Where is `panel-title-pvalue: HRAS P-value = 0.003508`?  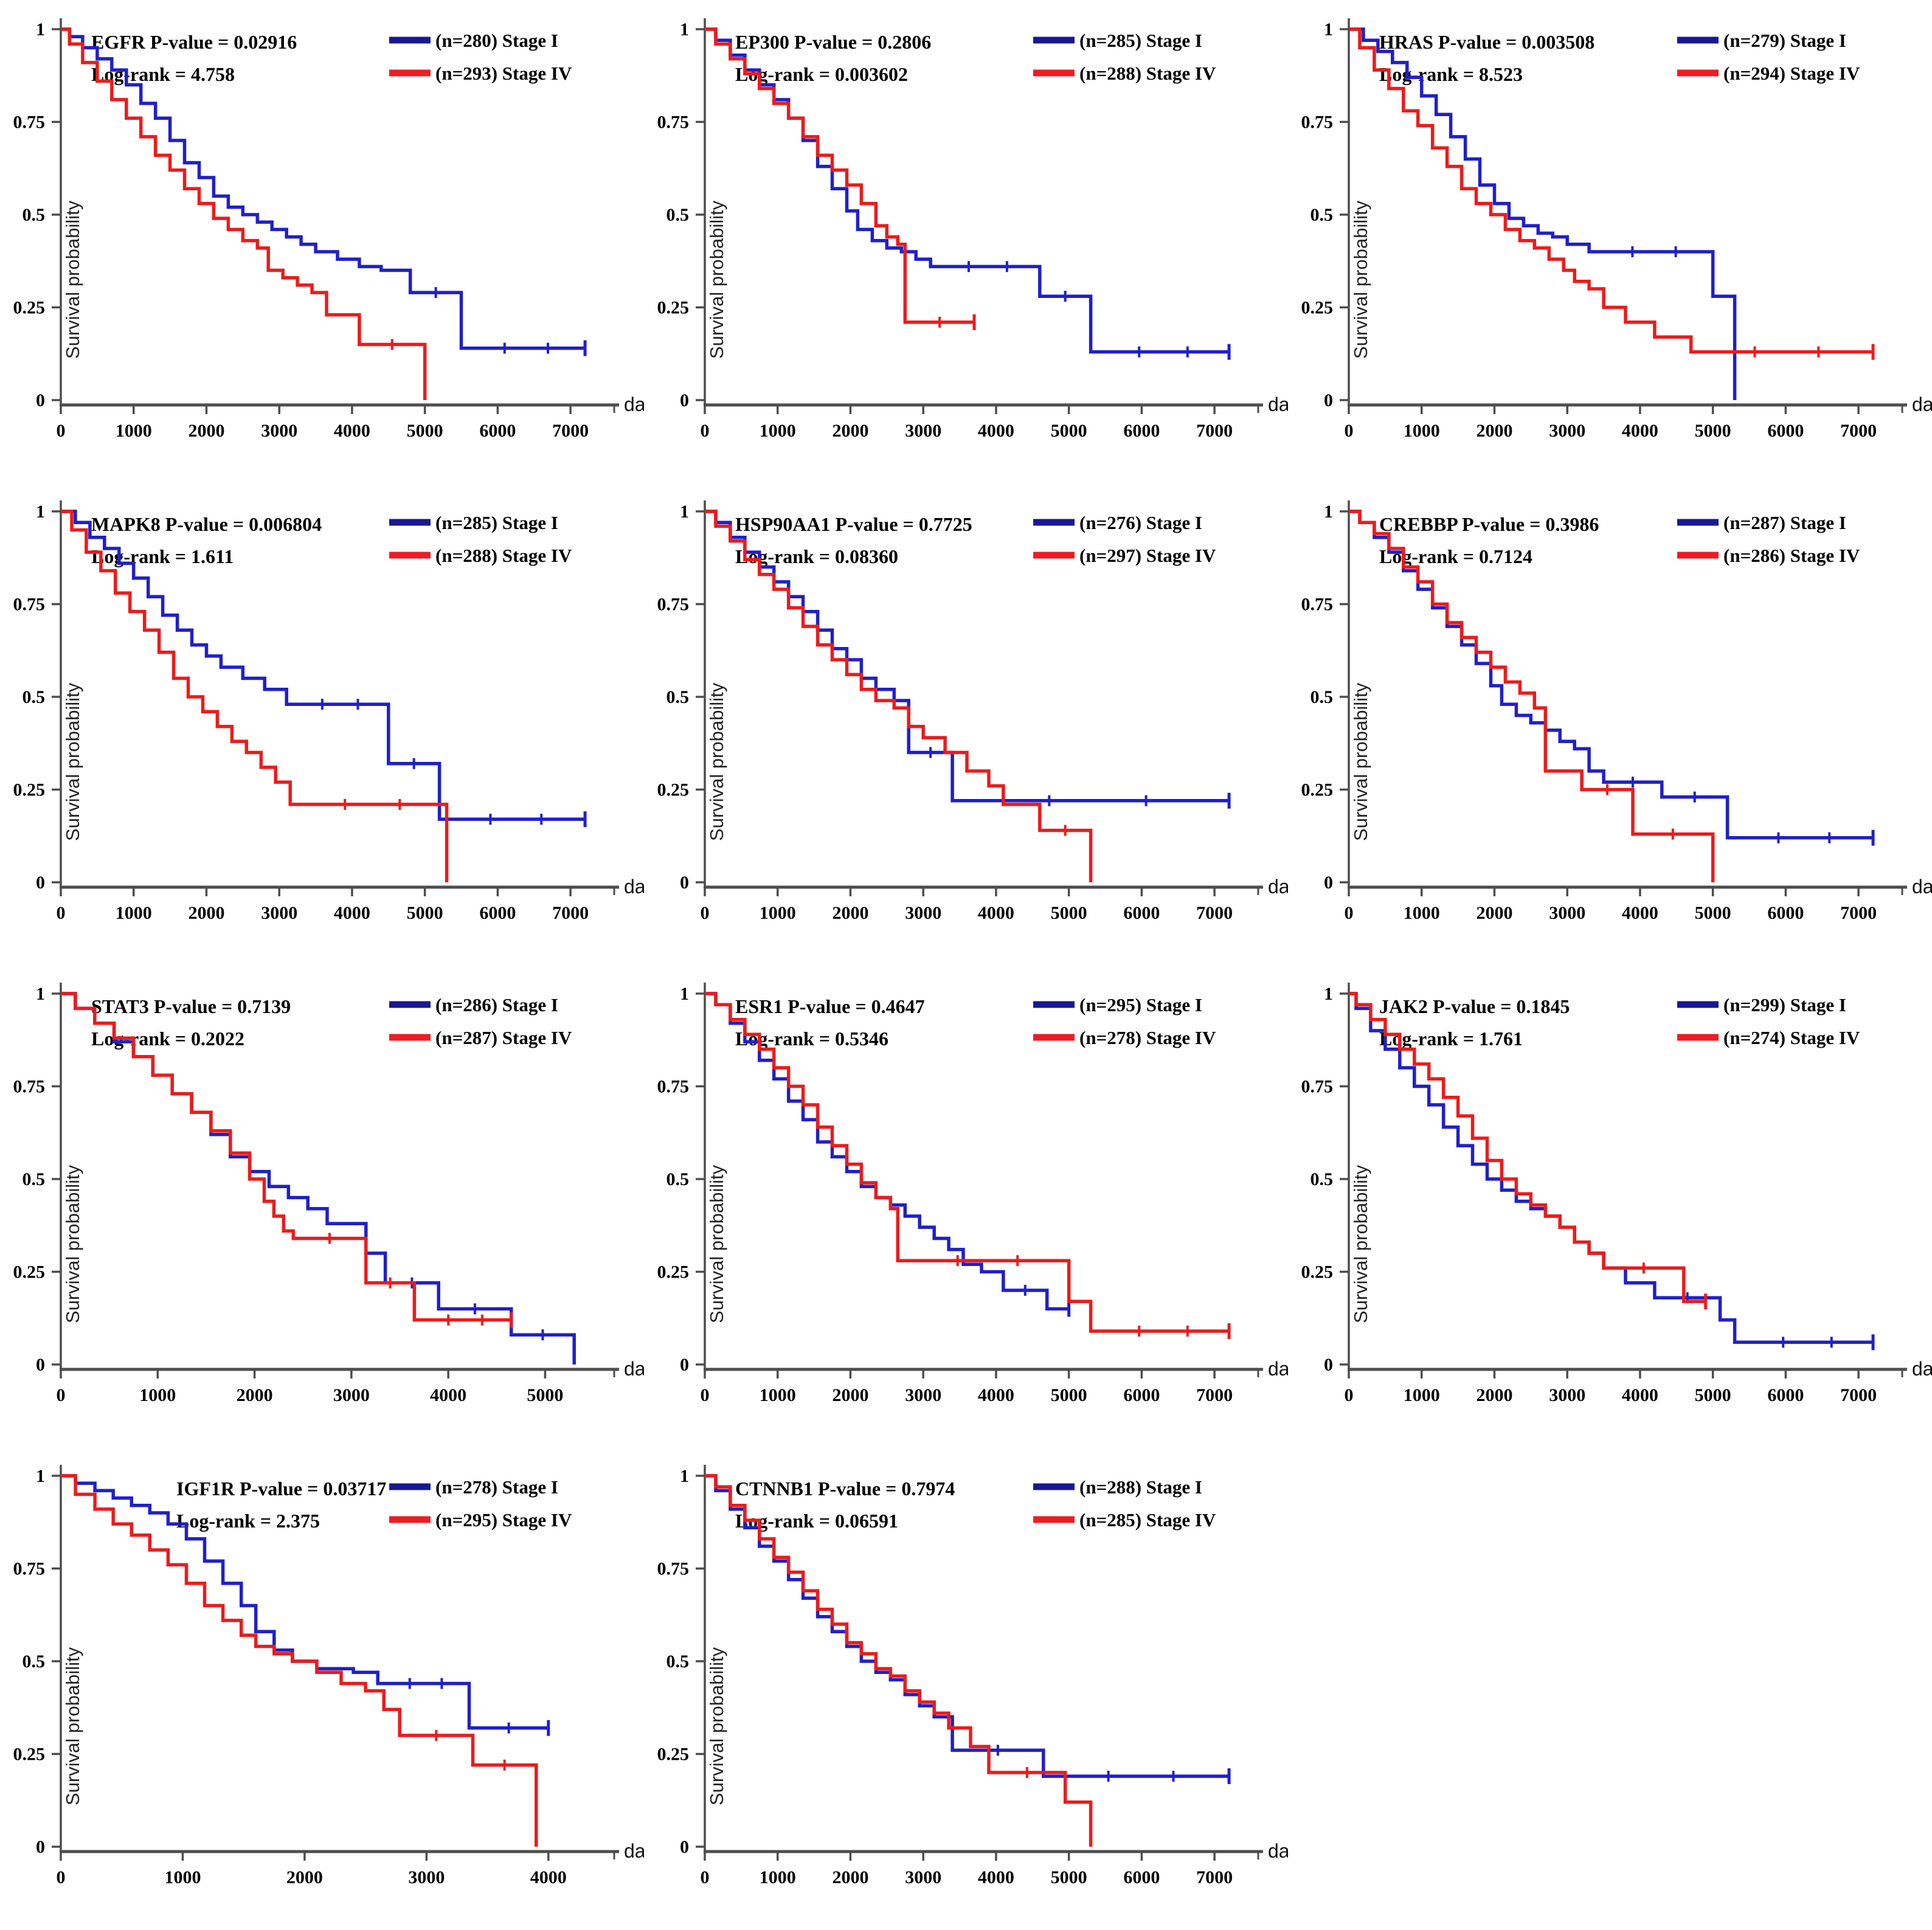
panel-title-pvalue: HRAS P-value = 0.003508 is located at coordinates (1486, 42).